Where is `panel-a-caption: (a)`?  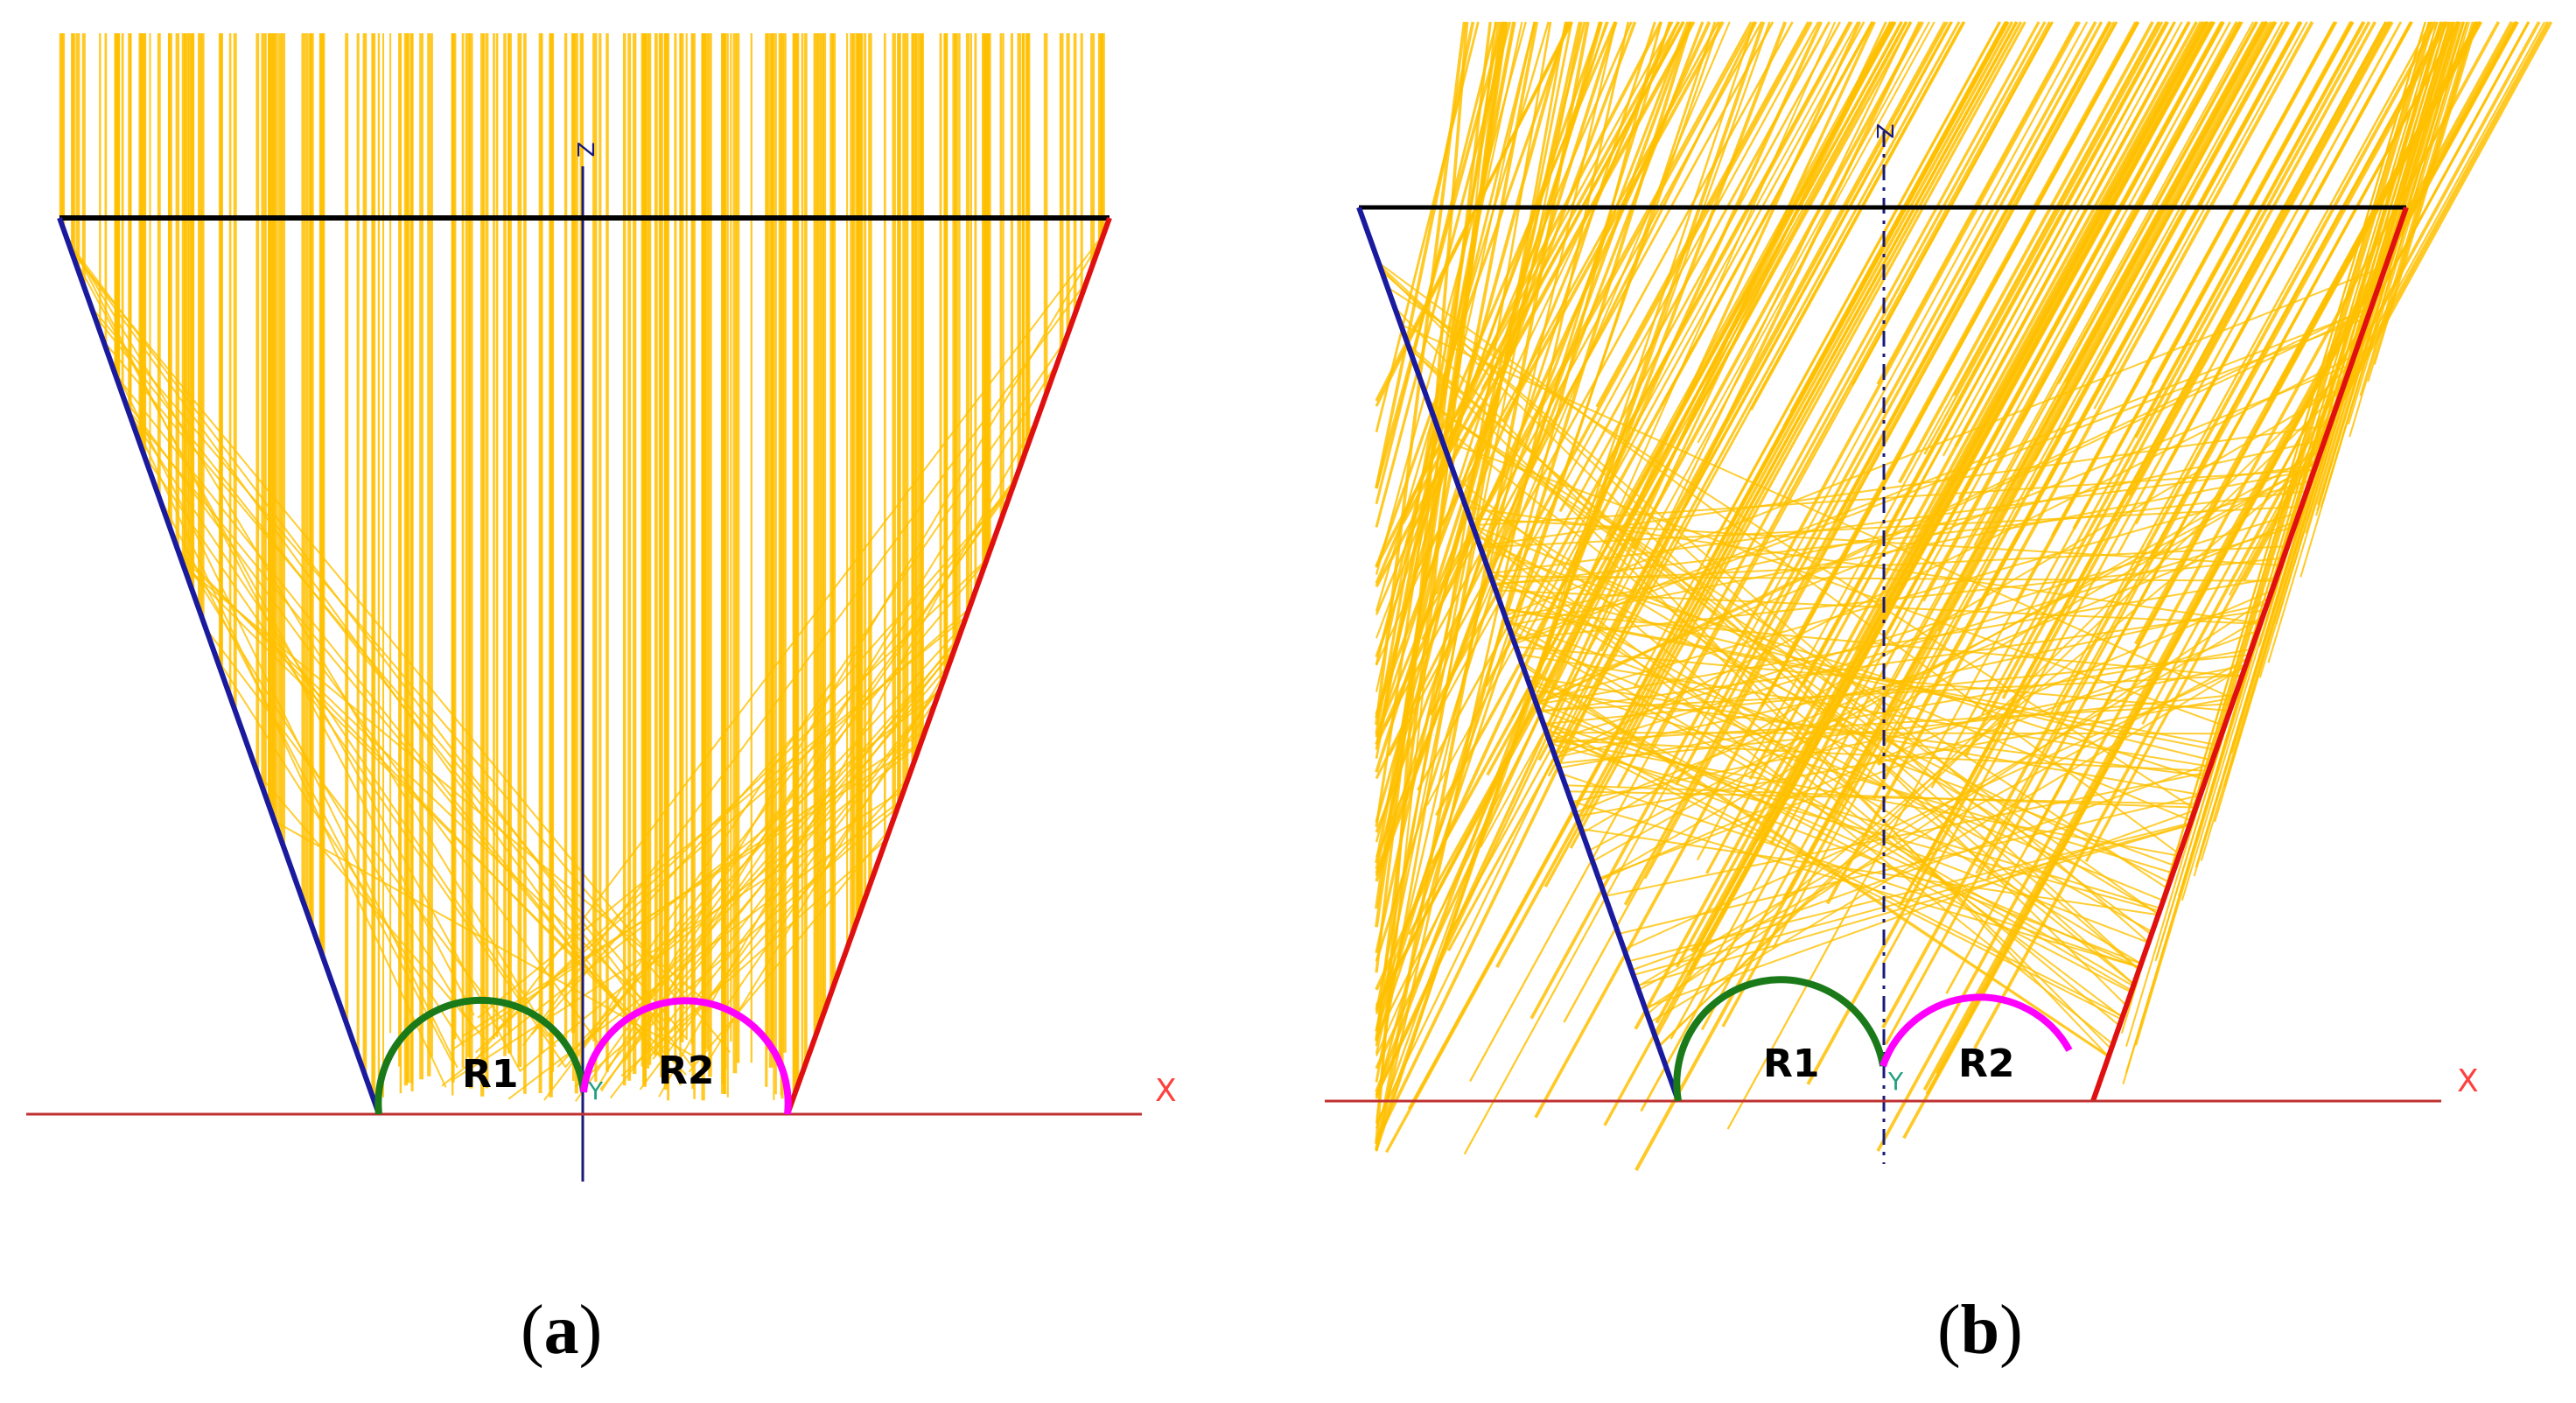
panel-a-caption: (a) is located at coordinates (562, 1331).